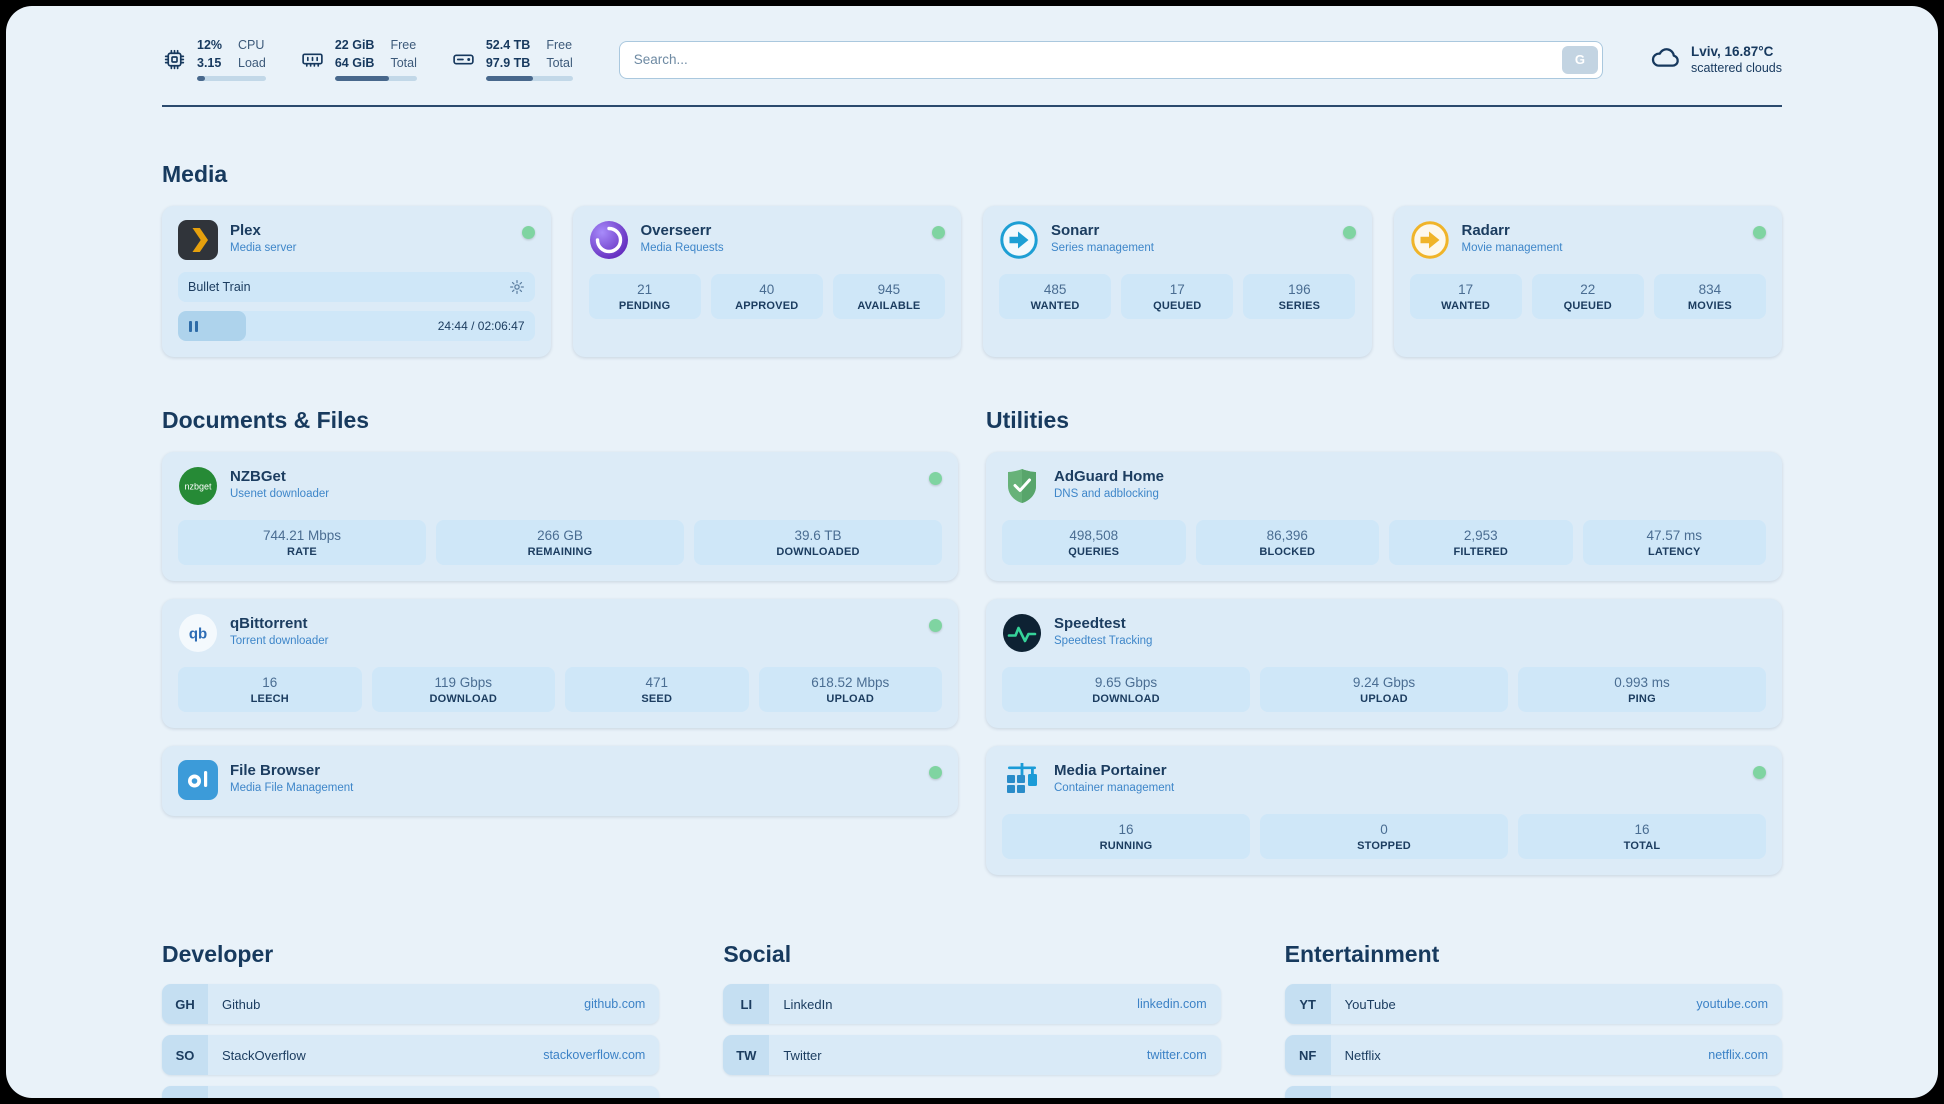  What do you see at coordinates (269, 624) in the screenshot?
I see `service-name: qBittorrent` at bounding box center [269, 624].